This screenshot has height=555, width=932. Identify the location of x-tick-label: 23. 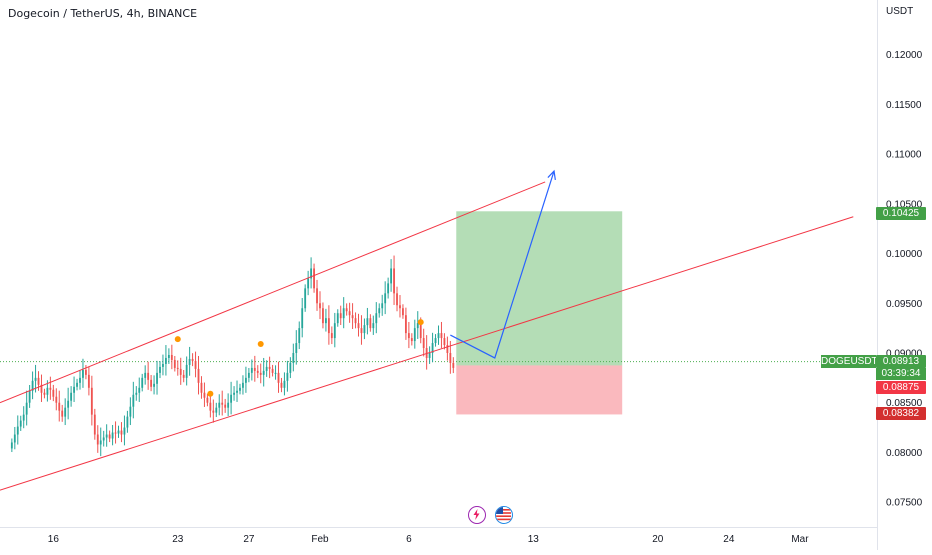
(178, 539).